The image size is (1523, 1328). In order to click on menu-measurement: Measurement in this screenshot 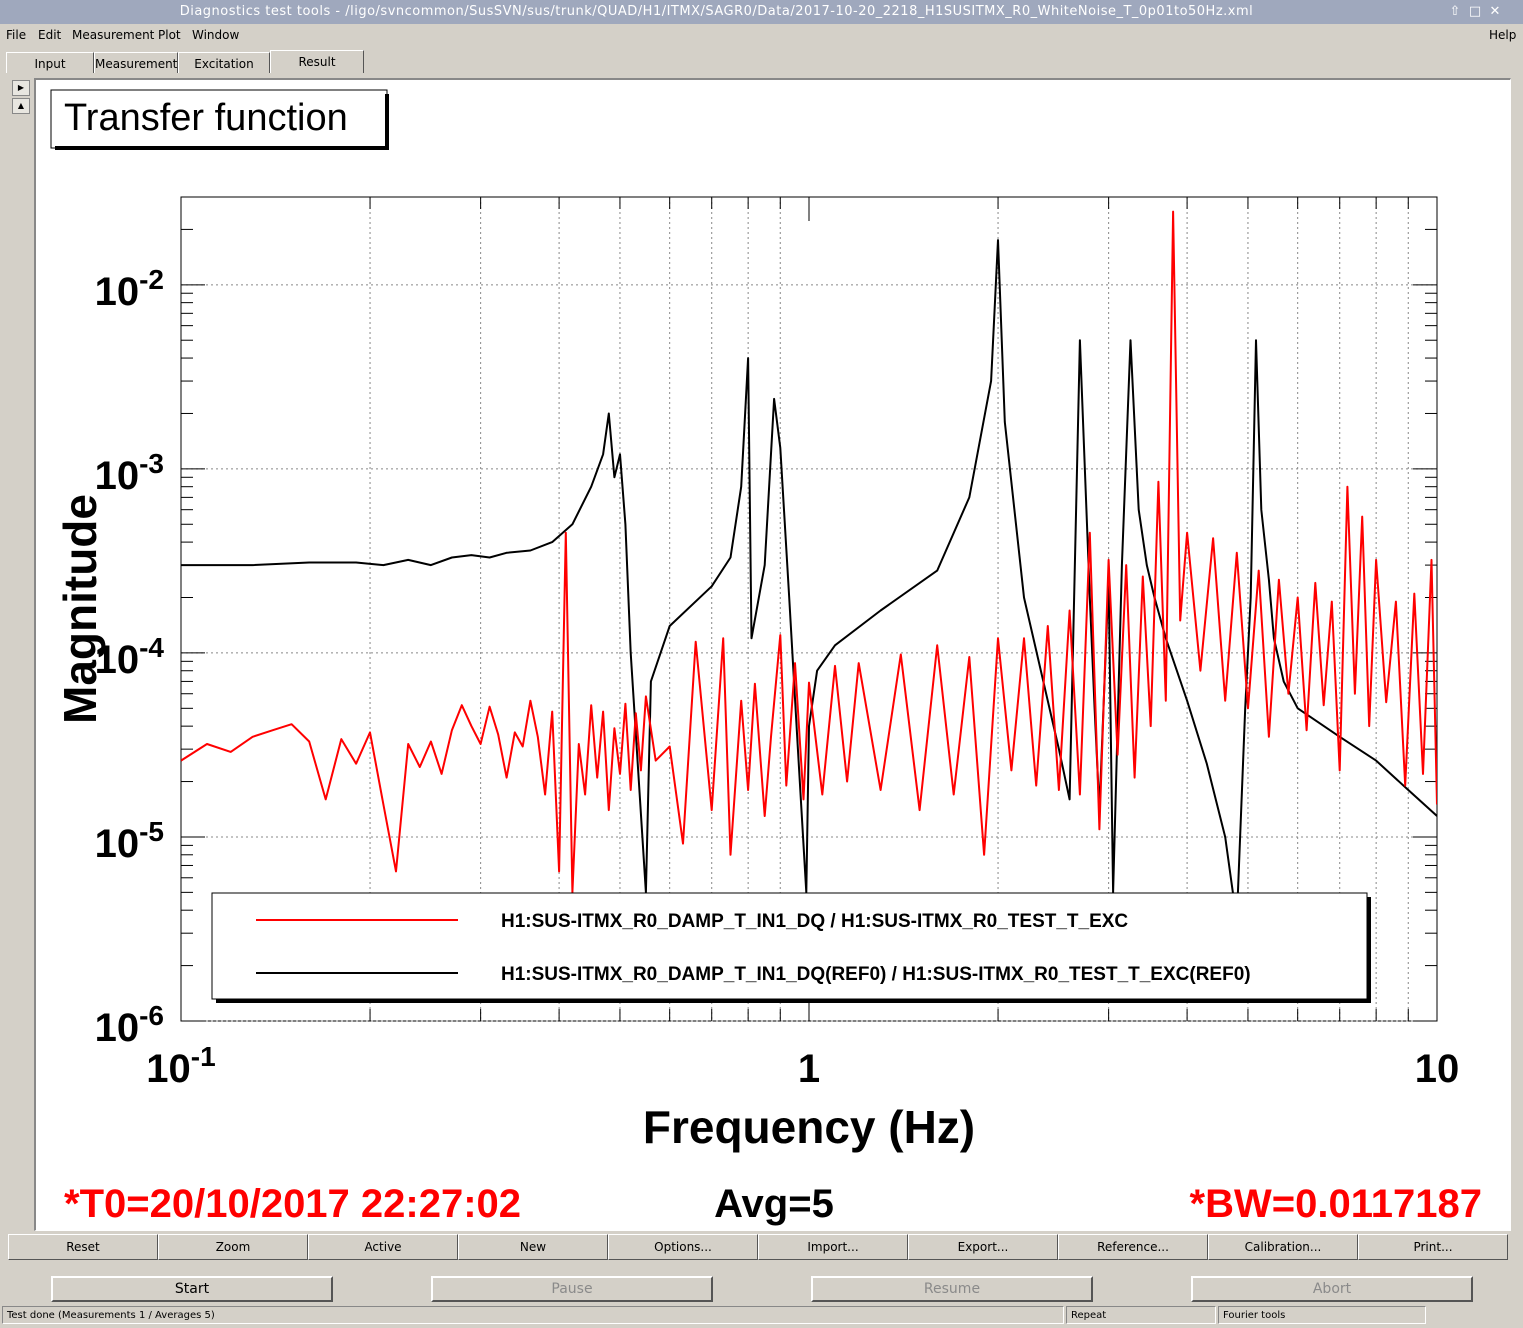, I will do `click(113, 35)`.